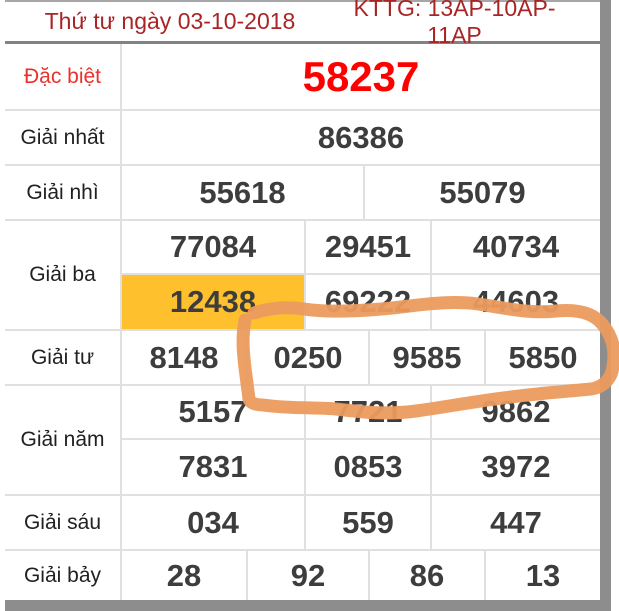 The height and width of the screenshot is (611, 619). I want to click on prize-value: 9862, so click(516, 411).